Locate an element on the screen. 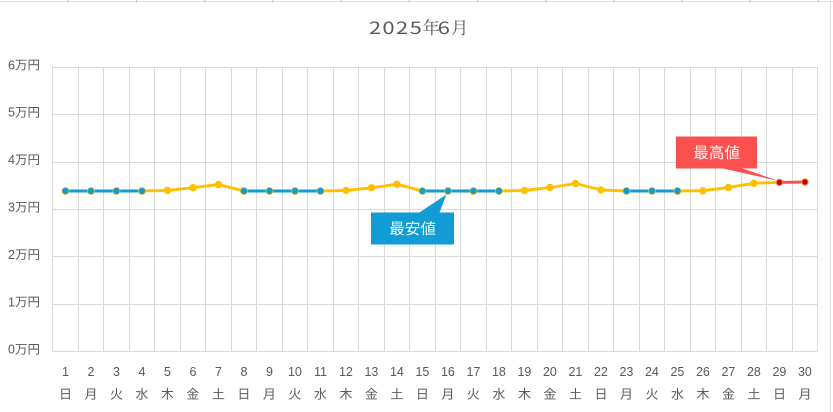 This screenshot has width=833, height=412. svg-text: 9 is located at coordinates (269, 372).